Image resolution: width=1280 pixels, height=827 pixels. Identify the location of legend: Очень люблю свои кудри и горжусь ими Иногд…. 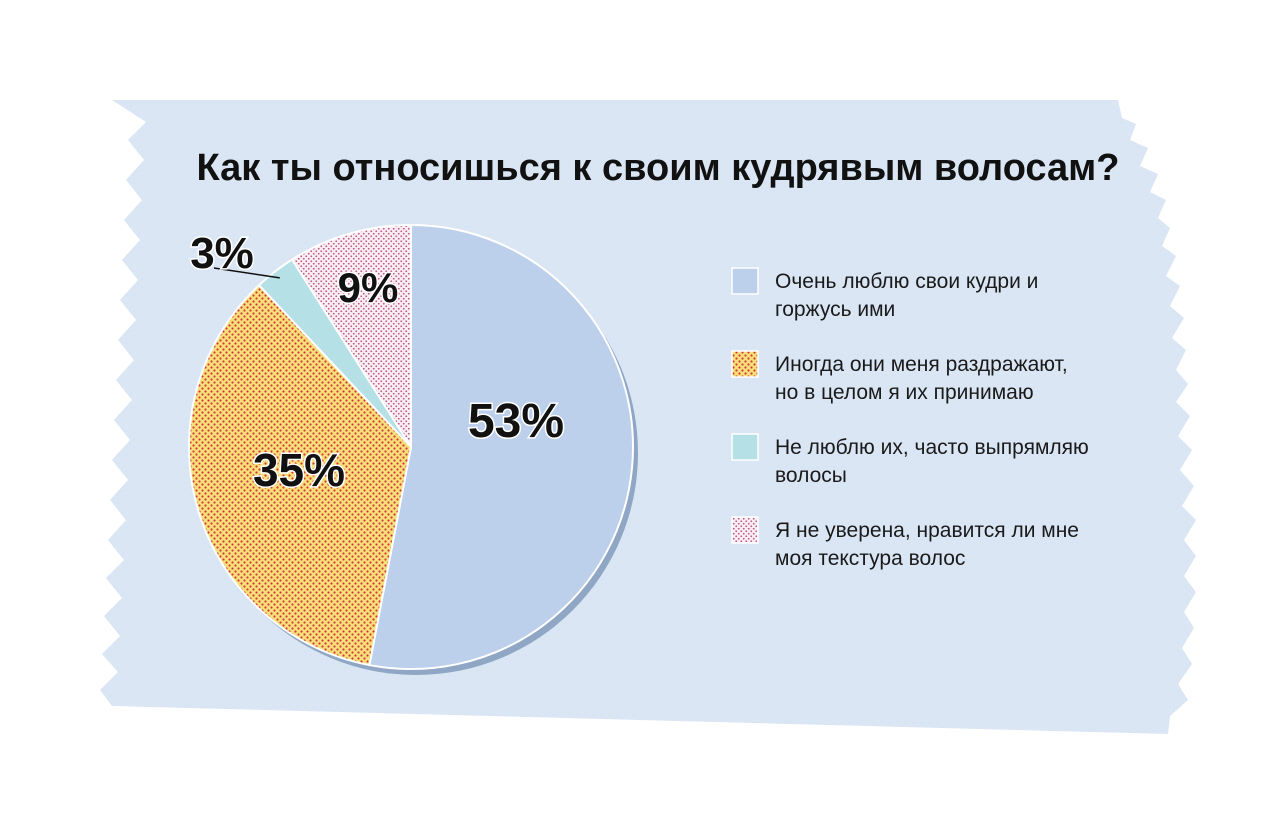
(910, 418).